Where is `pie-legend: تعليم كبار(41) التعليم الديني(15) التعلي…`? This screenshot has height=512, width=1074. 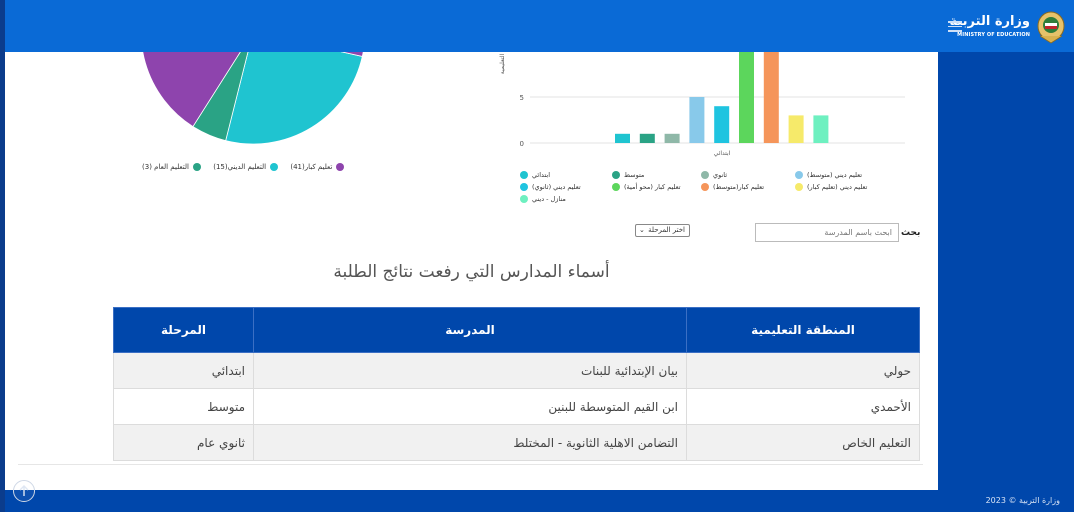
pie-legend: تعليم كبار(41) التعليم الديني(15) التعلي… is located at coordinates (243, 167).